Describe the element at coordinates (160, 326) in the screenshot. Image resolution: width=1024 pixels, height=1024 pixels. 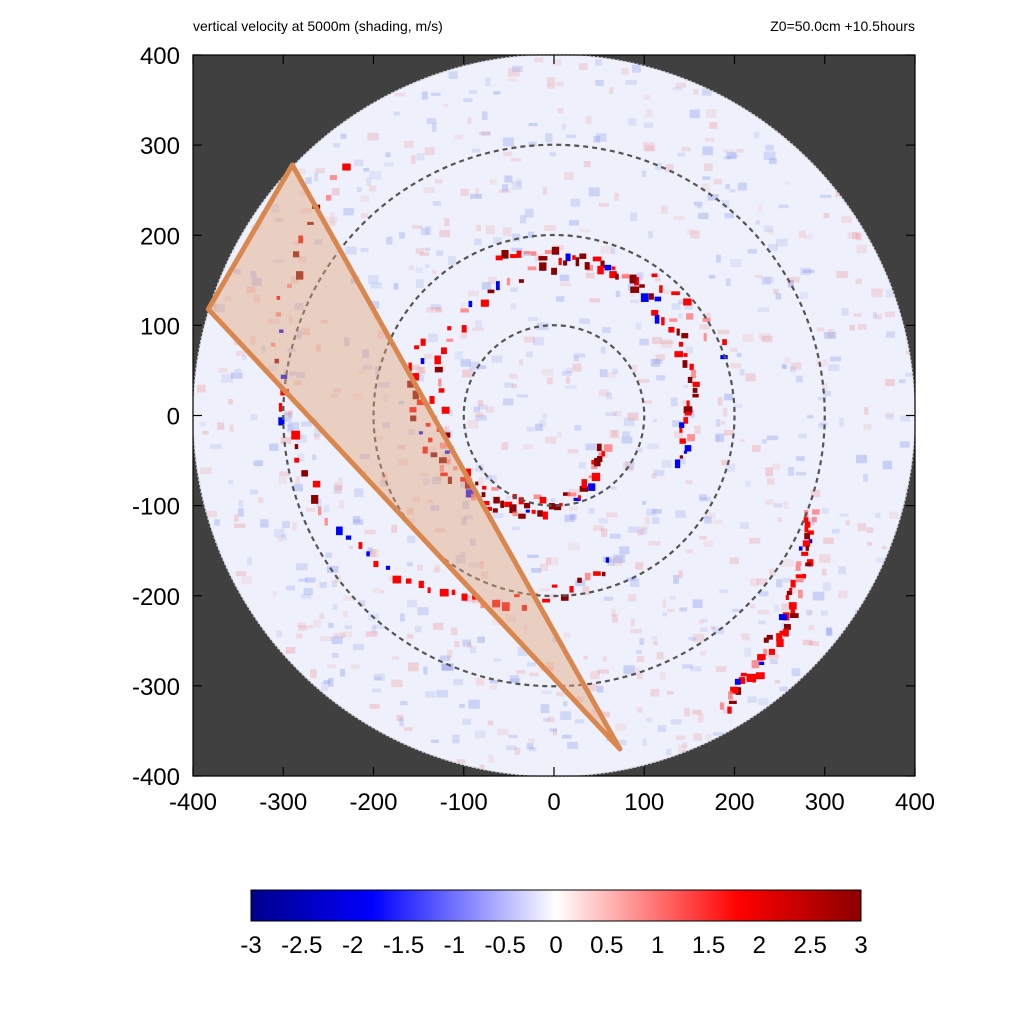
I see `y-tick-label: 100` at that location.